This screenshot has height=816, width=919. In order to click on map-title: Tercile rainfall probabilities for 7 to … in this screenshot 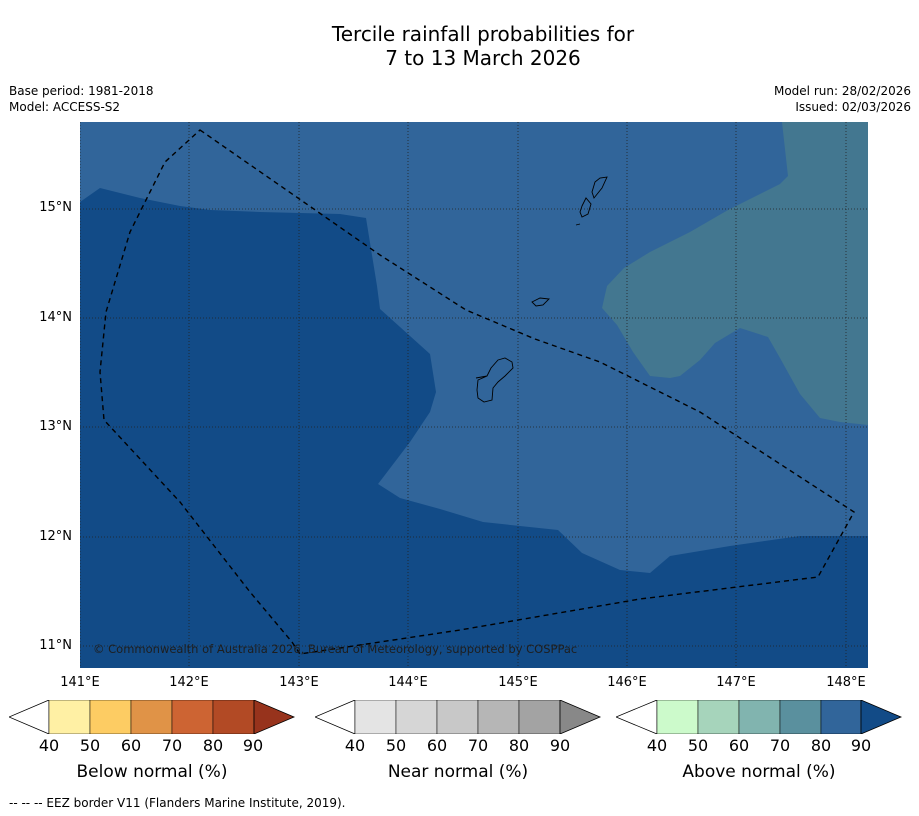, I will do `click(459, 46)`.